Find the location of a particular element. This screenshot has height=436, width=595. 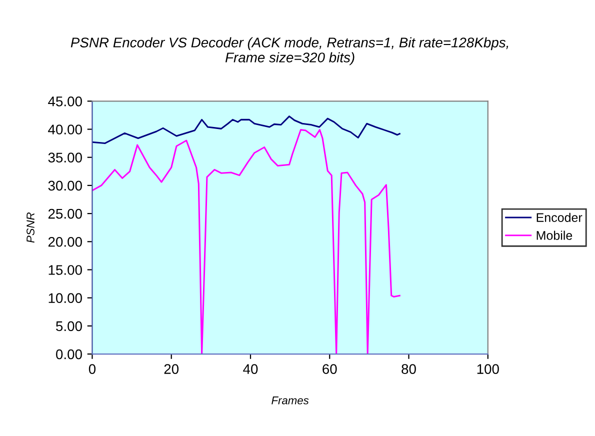

x-tick-label: 60 is located at coordinates (329, 369).